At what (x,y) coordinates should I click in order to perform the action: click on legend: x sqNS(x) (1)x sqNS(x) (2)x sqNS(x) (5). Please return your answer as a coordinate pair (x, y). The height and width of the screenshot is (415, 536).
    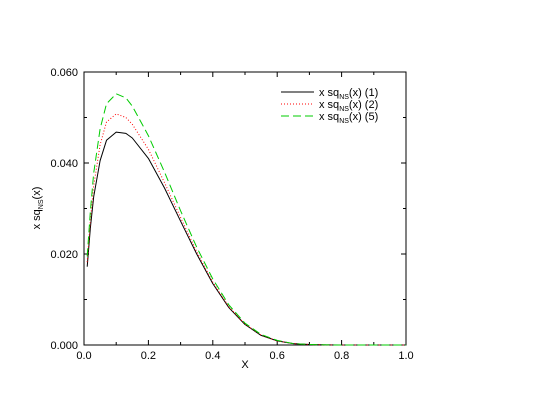
    Looking at the image, I should click on (329, 106).